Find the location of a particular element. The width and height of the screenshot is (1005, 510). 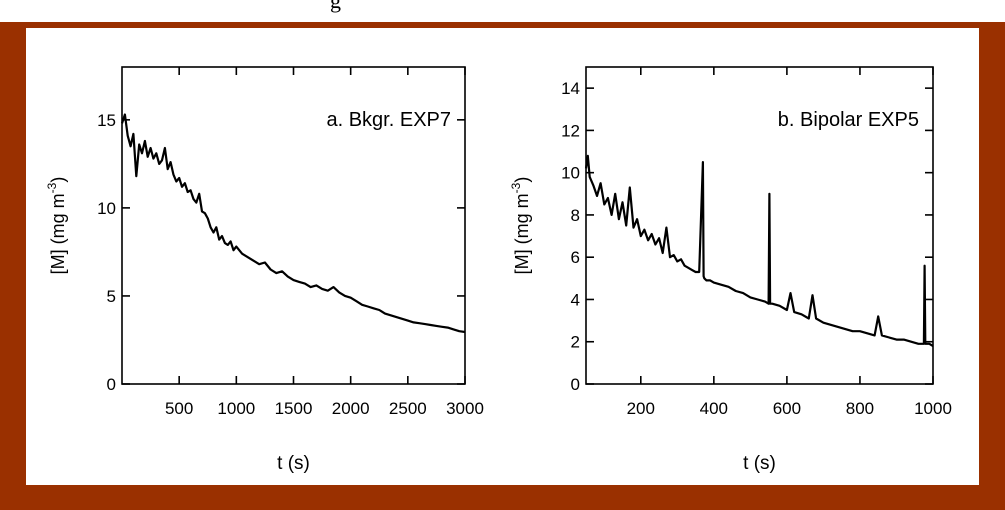

x-tick-label: 3000 is located at coordinates (465, 408).